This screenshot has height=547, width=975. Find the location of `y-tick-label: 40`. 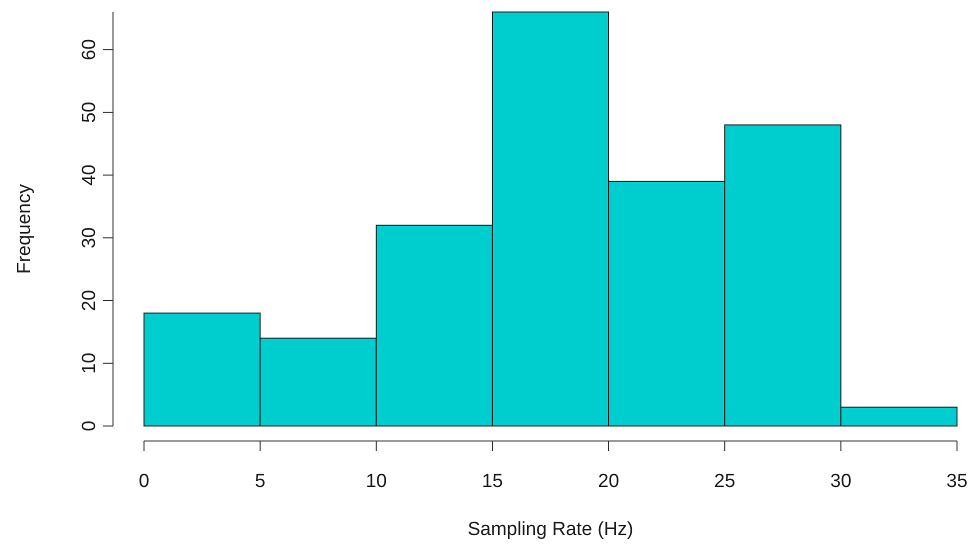

y-tick-label: 40 is located at coordinates (89, 175).